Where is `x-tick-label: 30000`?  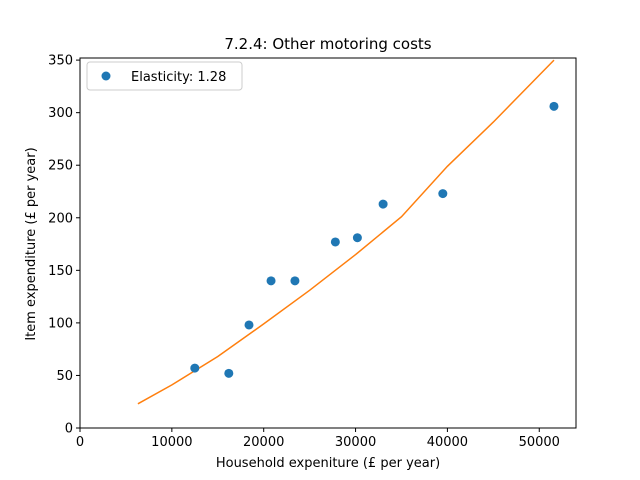 x-tick-label: 30000 is located at coordinates (355, 442).